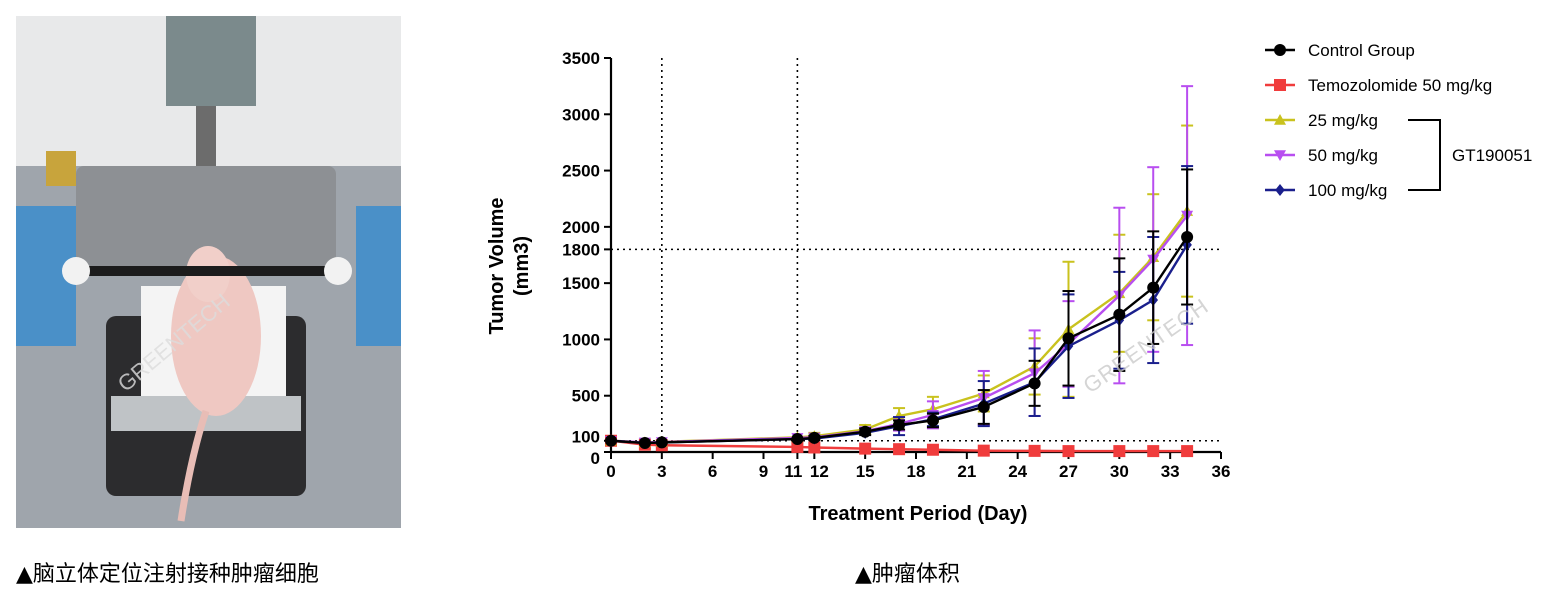 This screenshot has height=606, width=1555. What do you see at coordinates (1424, 155) in the screenshot?
I see `group-bracket` at bounding box center [1424, 155].